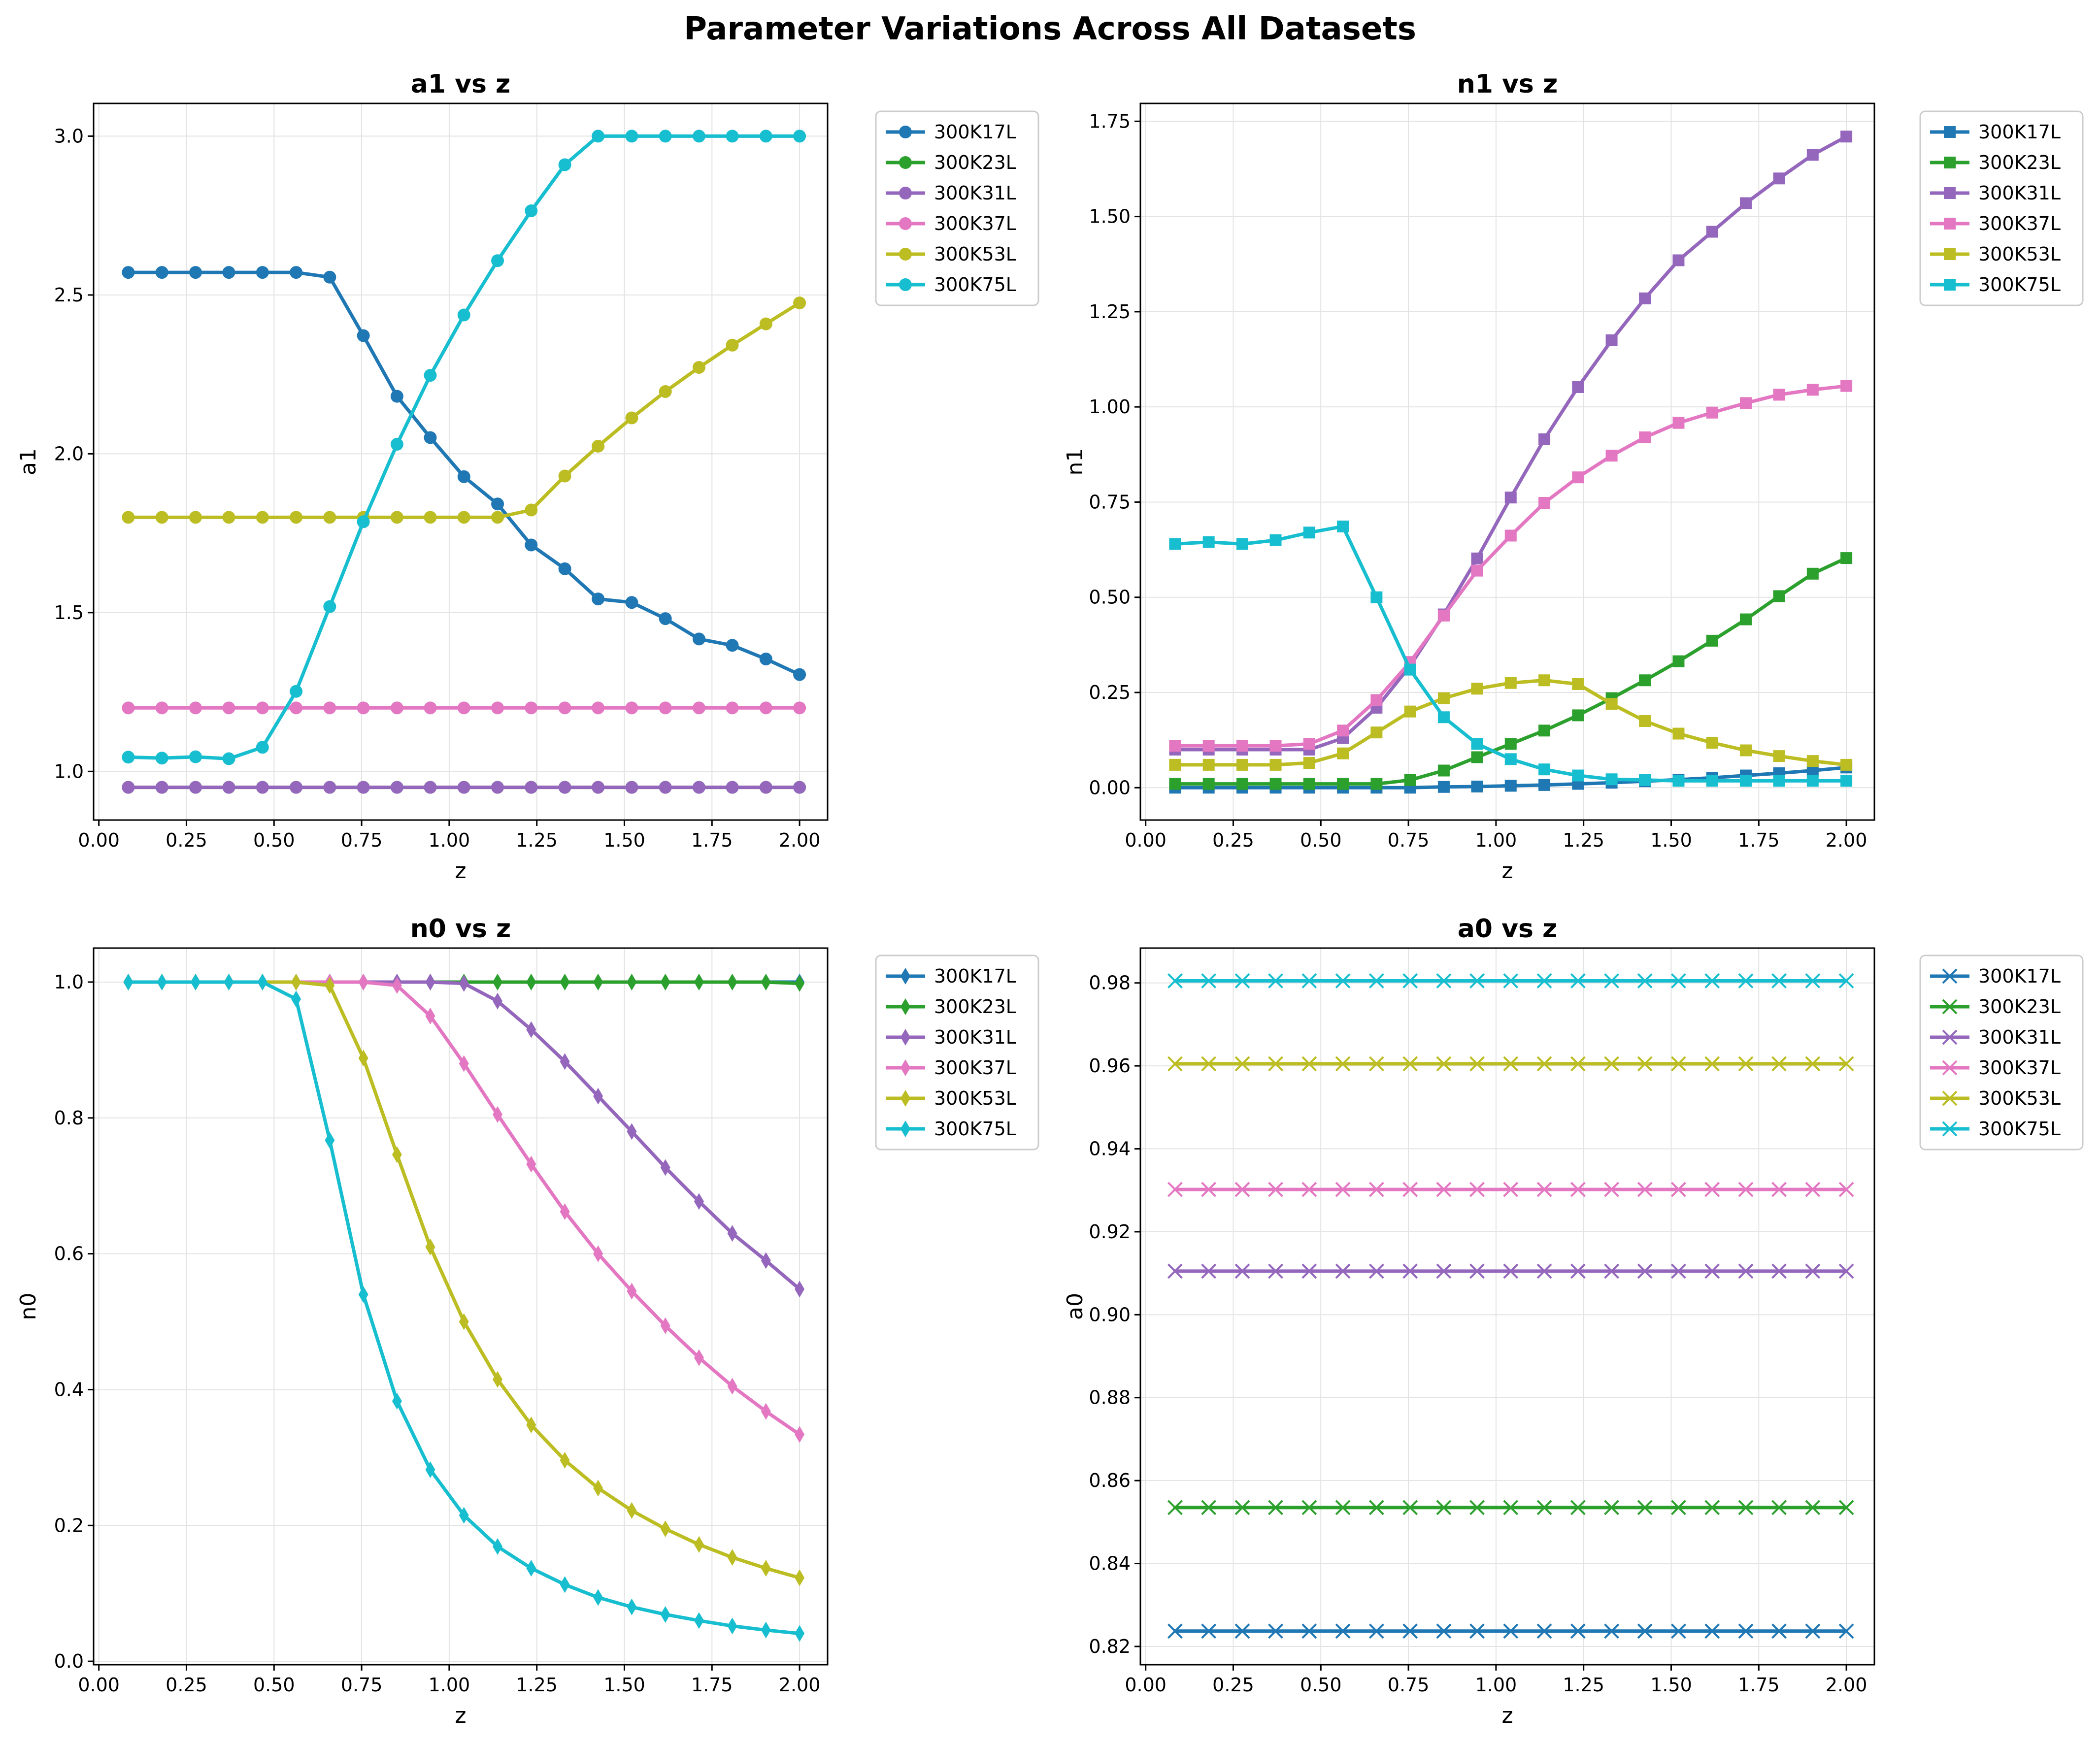  I want to click on series-300K37L, so click(1511, 566).